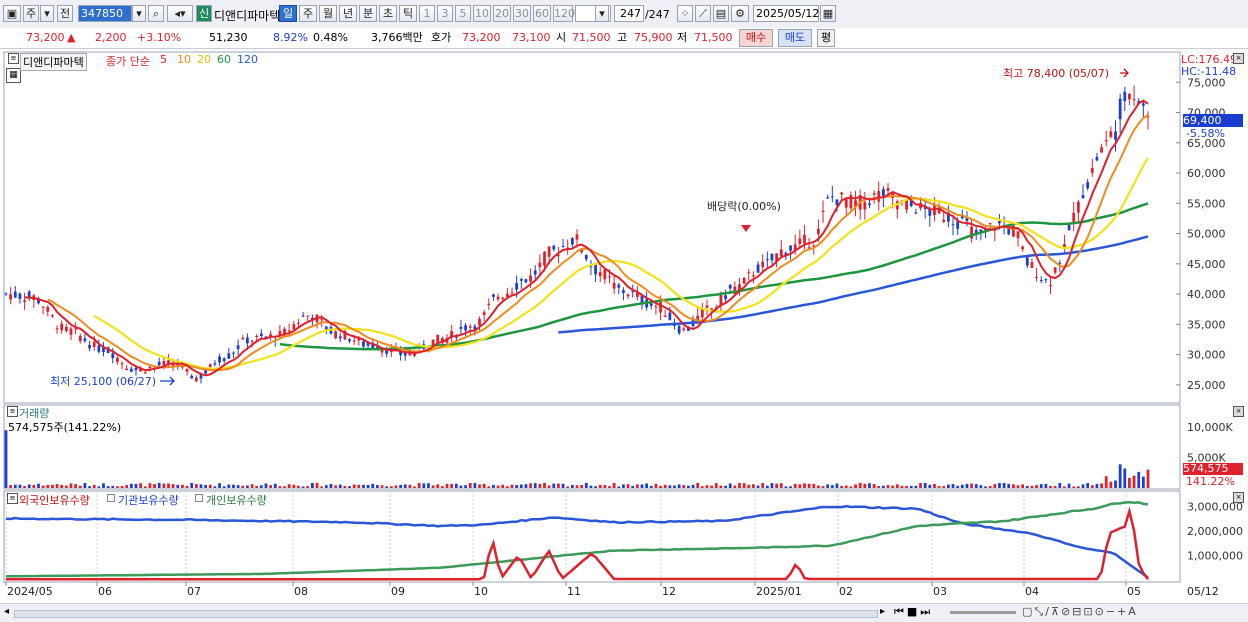 The width and height of the screenshot is (1248, 622). I want to click on period-minute: 분, so click(368, 13).